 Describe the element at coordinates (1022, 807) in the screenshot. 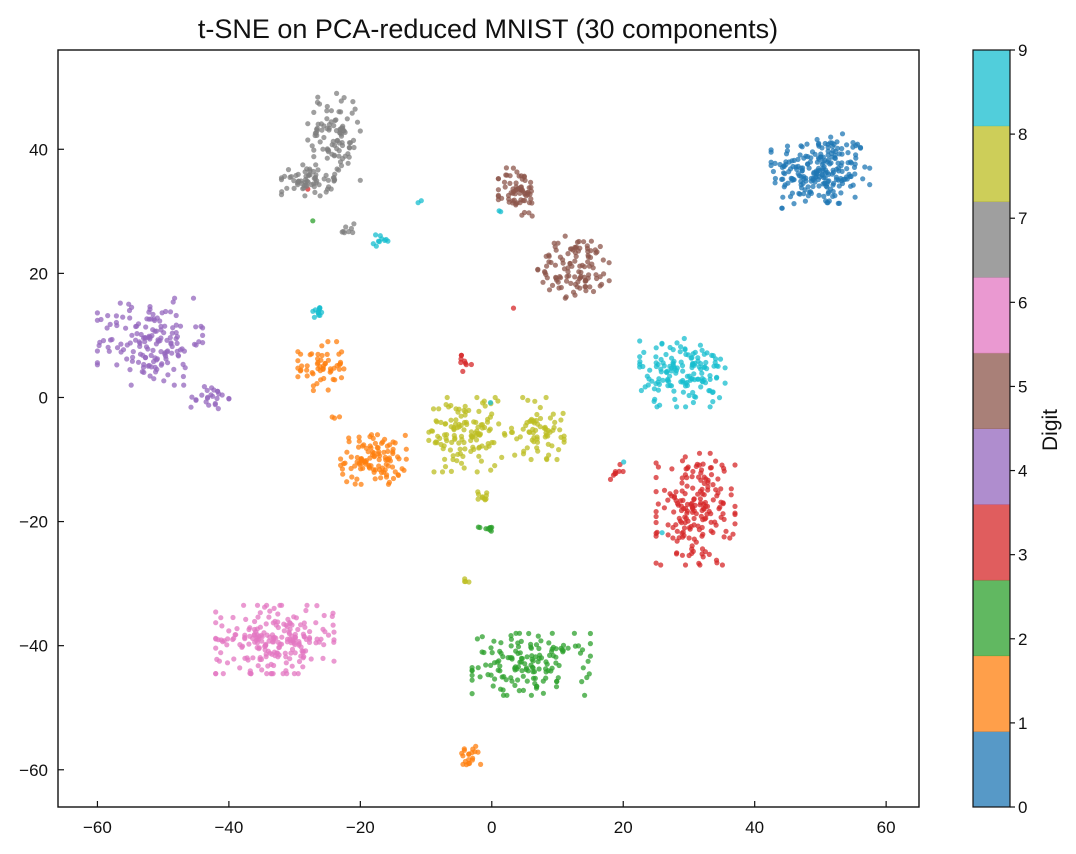

I see `colorbar-tick-label: 0` at that location.